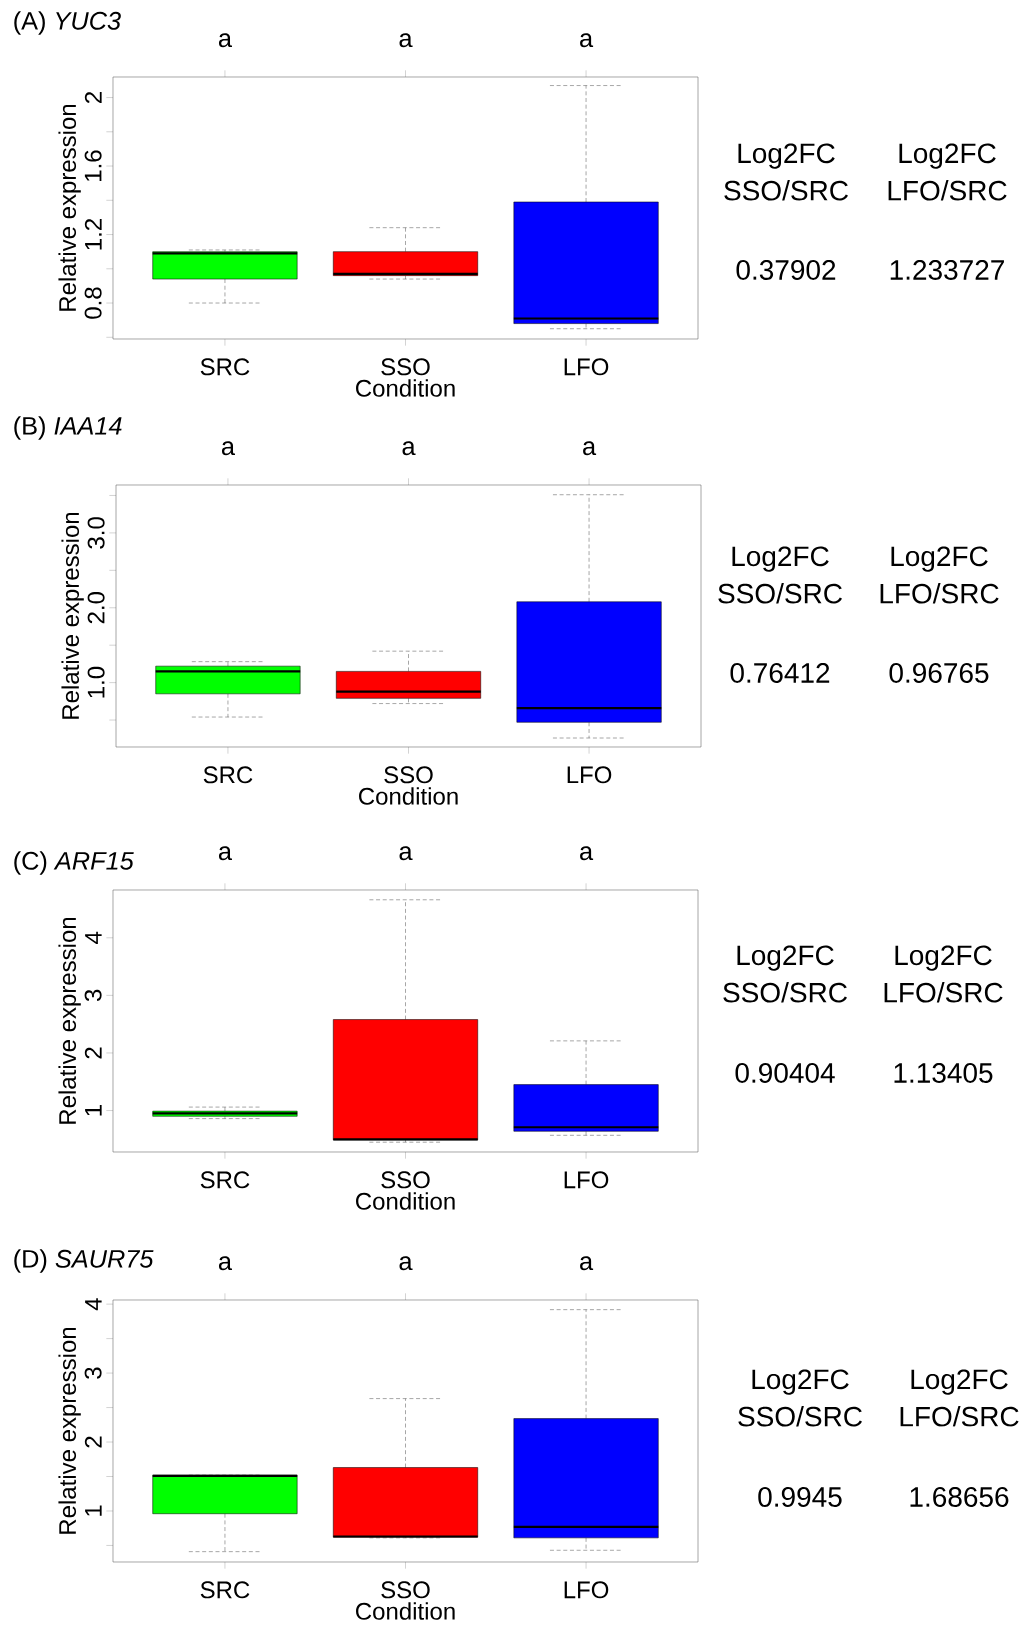 The height and width of the screenshot is (1647, 1019). What do you see at coordinates (93, 234) in the screenshot?
I see `y-tick-label: 1.2` at bounding box center [93, 234].